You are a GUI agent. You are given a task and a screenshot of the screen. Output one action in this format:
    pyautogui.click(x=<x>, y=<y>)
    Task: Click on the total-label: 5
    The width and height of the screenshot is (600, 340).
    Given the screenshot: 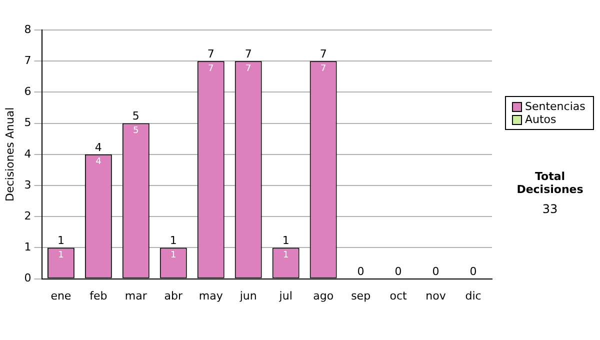 What is the action you would take?
    pyautogui.click(x=136, y=116)
    